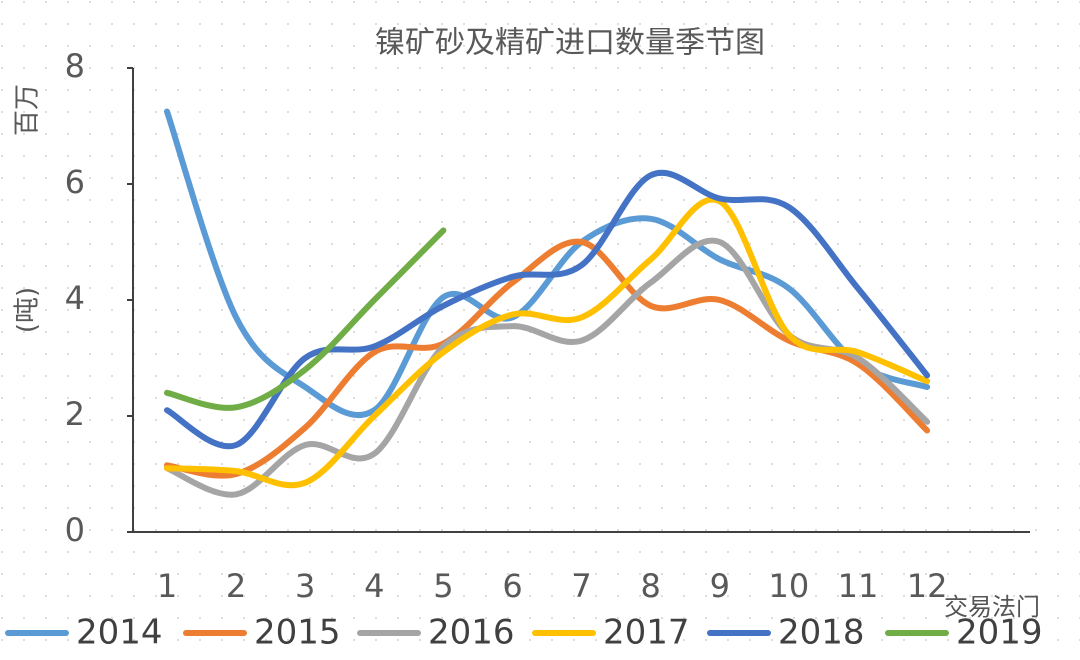  What do you see at coordinates (75, 414) in the screenshot?
I see `y-tick-label: 2` at bounding box center [75, 414].